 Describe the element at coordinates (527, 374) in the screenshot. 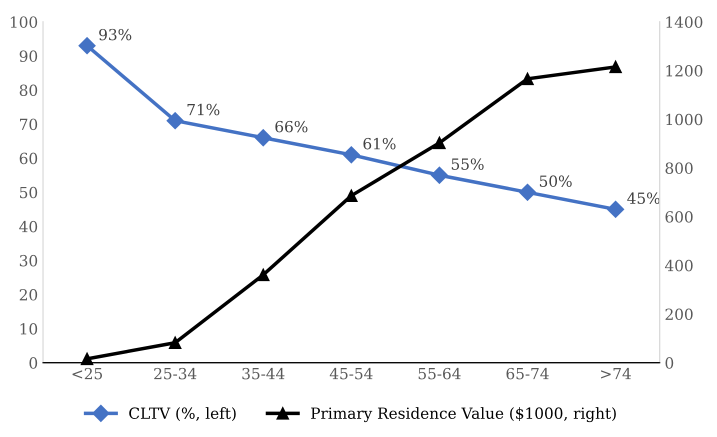

I see `x-tick-label: 65-74` at that location.